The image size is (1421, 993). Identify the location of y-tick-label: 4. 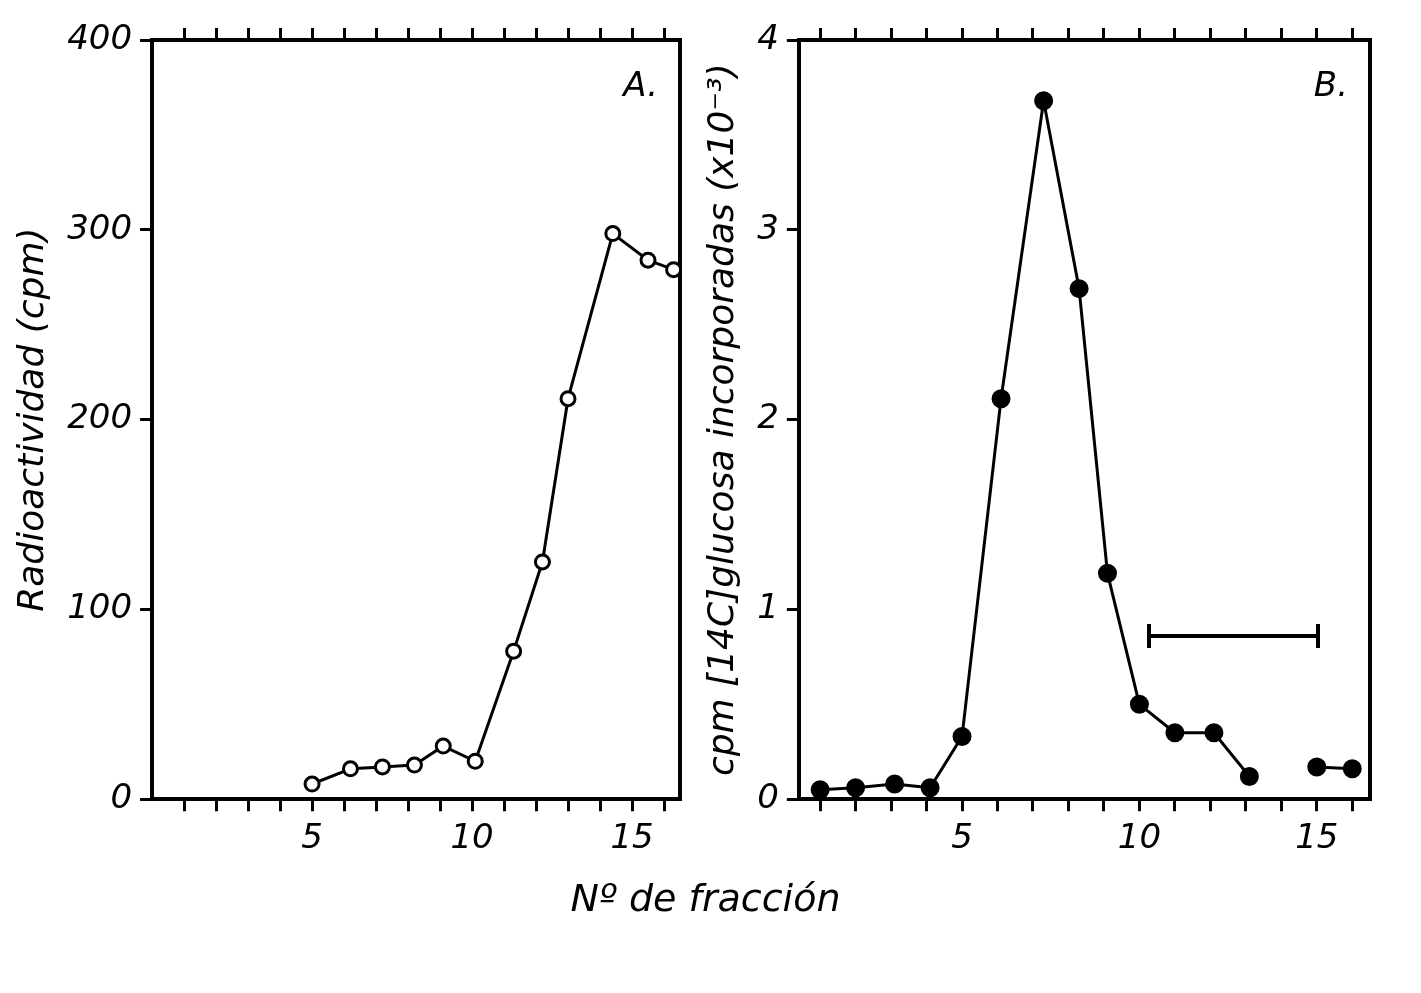
(768, 36).